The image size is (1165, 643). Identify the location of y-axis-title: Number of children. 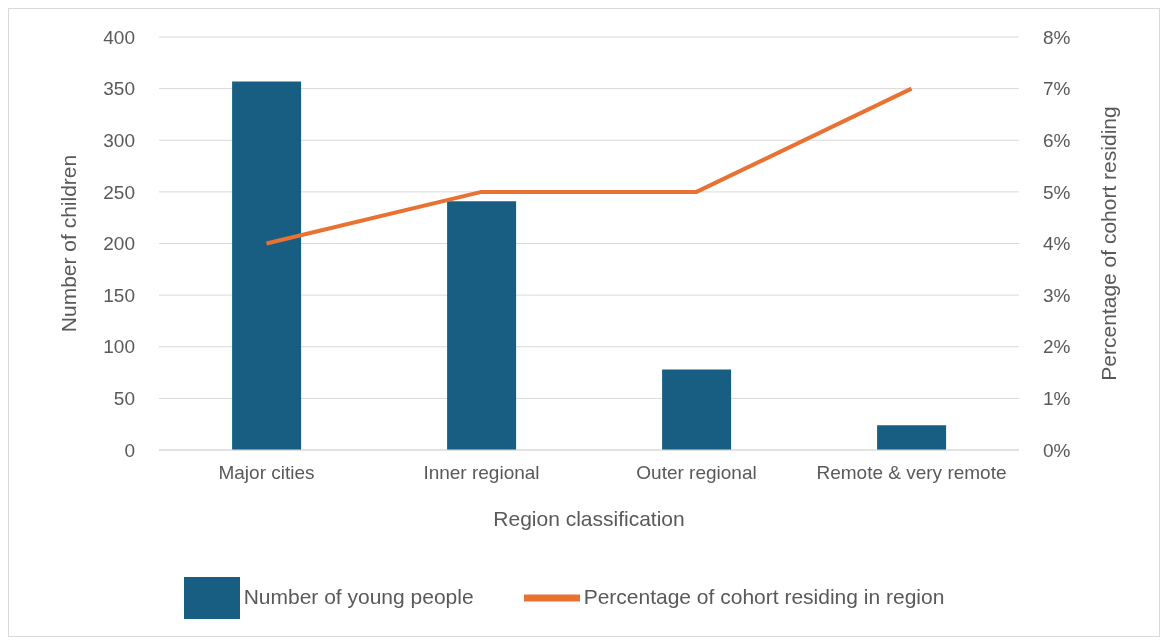
(69, 243).